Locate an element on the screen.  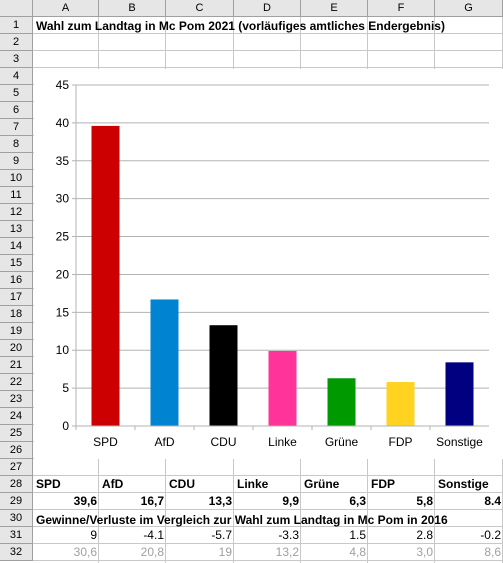
x-tick-label: AfD is located at coordinates (164, 442).